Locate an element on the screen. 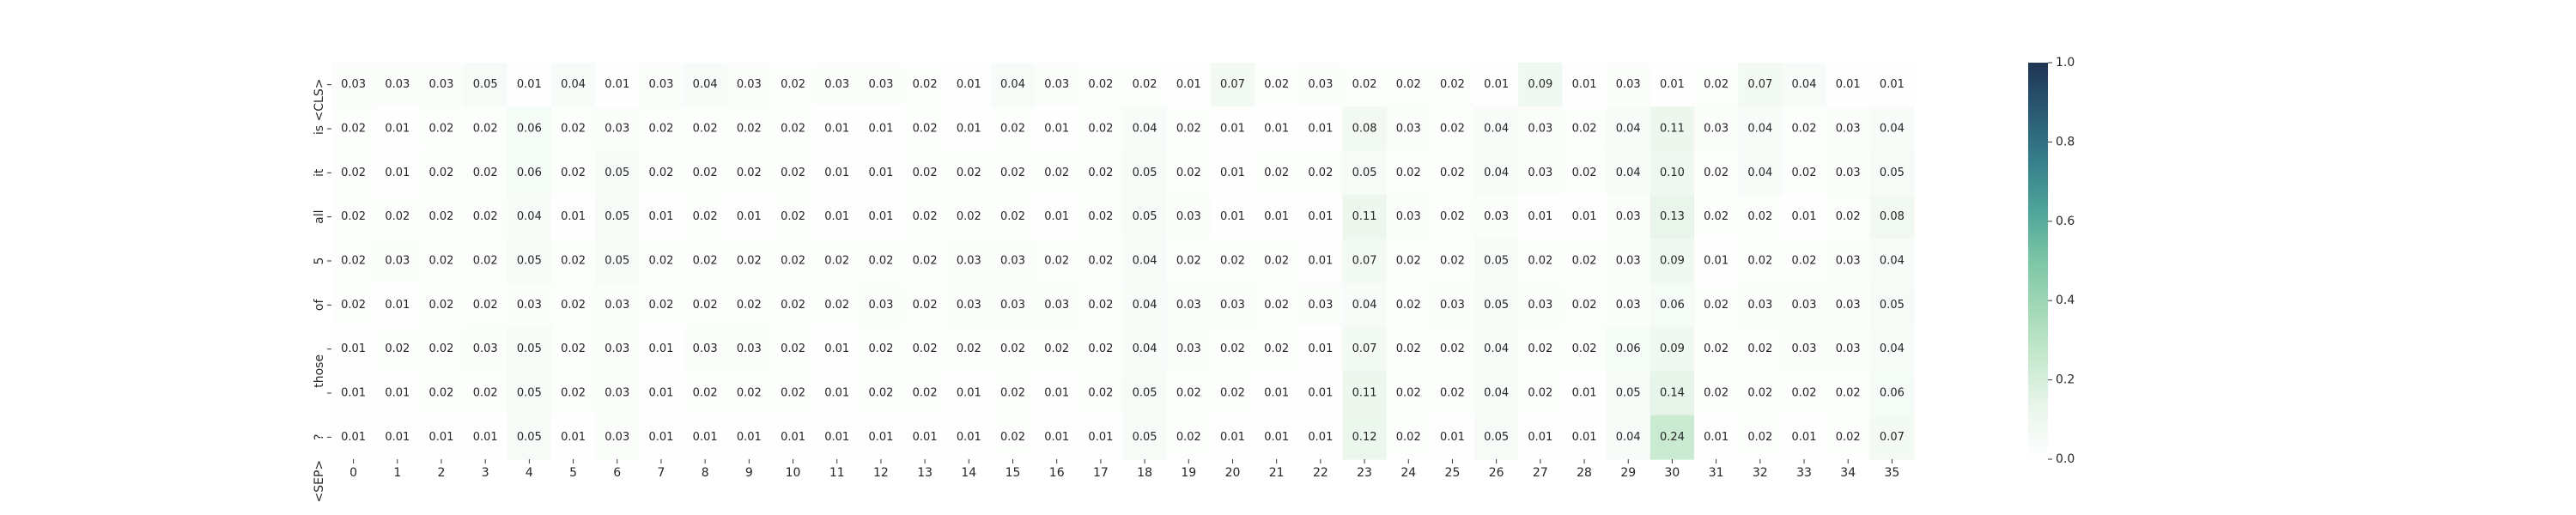 The height and width of the screenshot is (515, 2576). x-tick-label: 7 is located at coordinates (661, 473).